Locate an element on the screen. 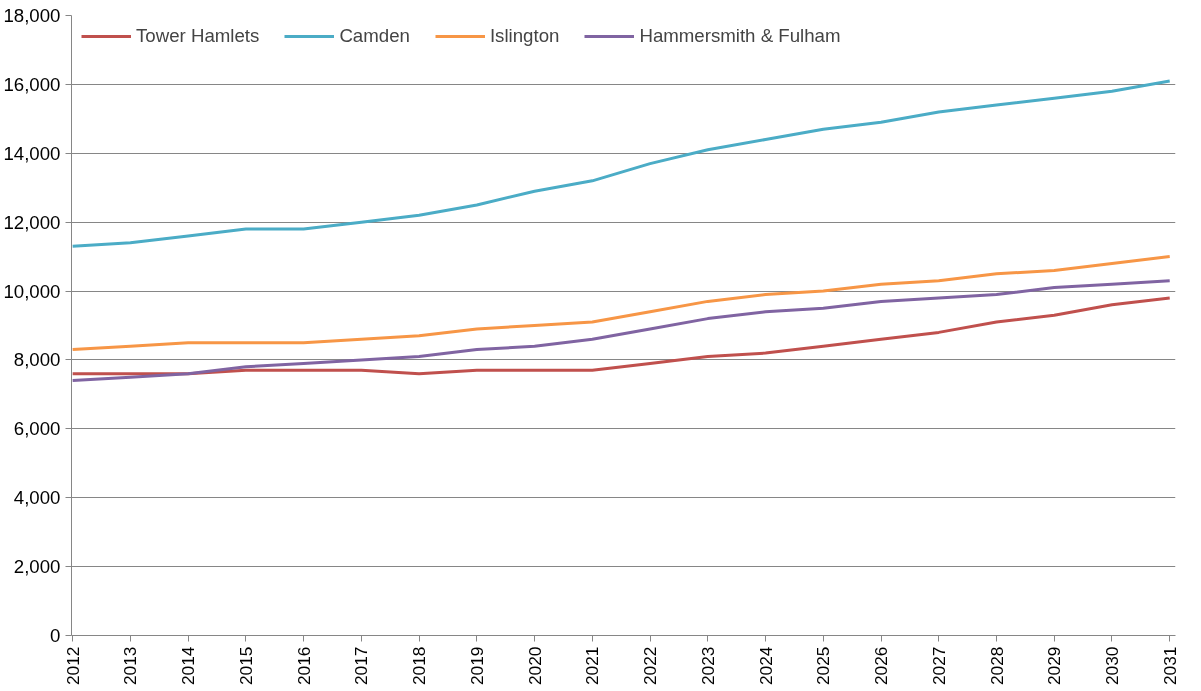 The width and height of the screenshot is (1201, 691). legend-label: Hammersmith & Fulham is located at coordinates (740, 36).